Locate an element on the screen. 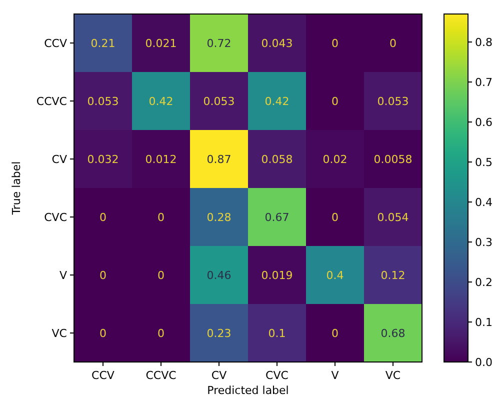 The width and height of the screenshot is (502, 403). x-tick-label: V is located at coordinates (335, 375).